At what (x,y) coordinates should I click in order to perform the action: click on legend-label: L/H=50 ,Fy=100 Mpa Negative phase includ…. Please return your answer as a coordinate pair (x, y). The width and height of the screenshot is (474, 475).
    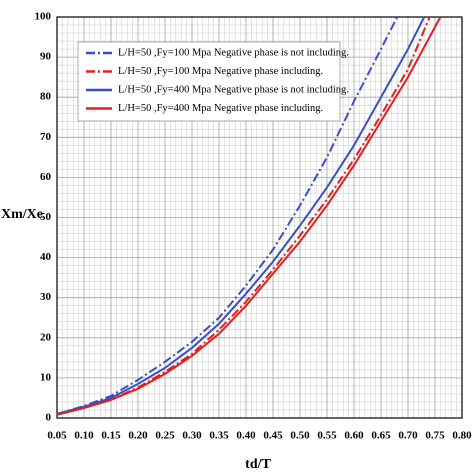
    Looking at the image, I should click on (220, 71).